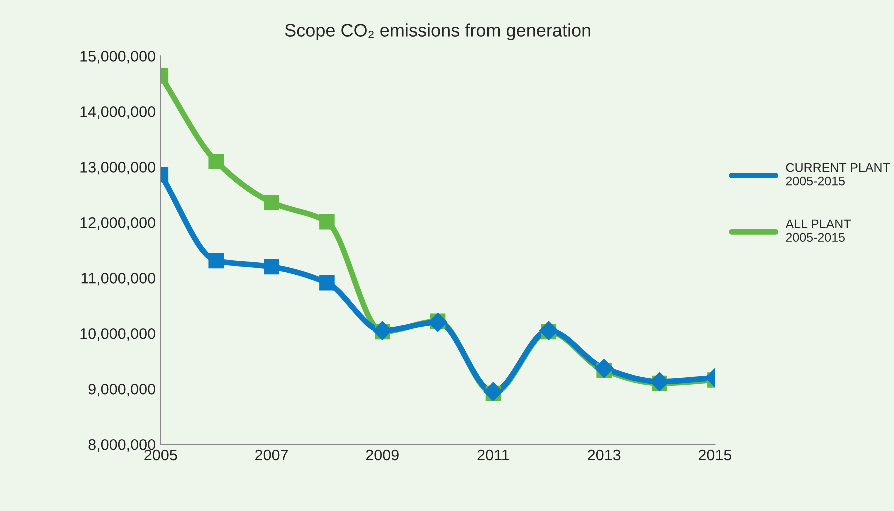  Describe the element at coordinates (118, 113) in the screenshot. I see `y-tick-label: 14,000,000` at that location.